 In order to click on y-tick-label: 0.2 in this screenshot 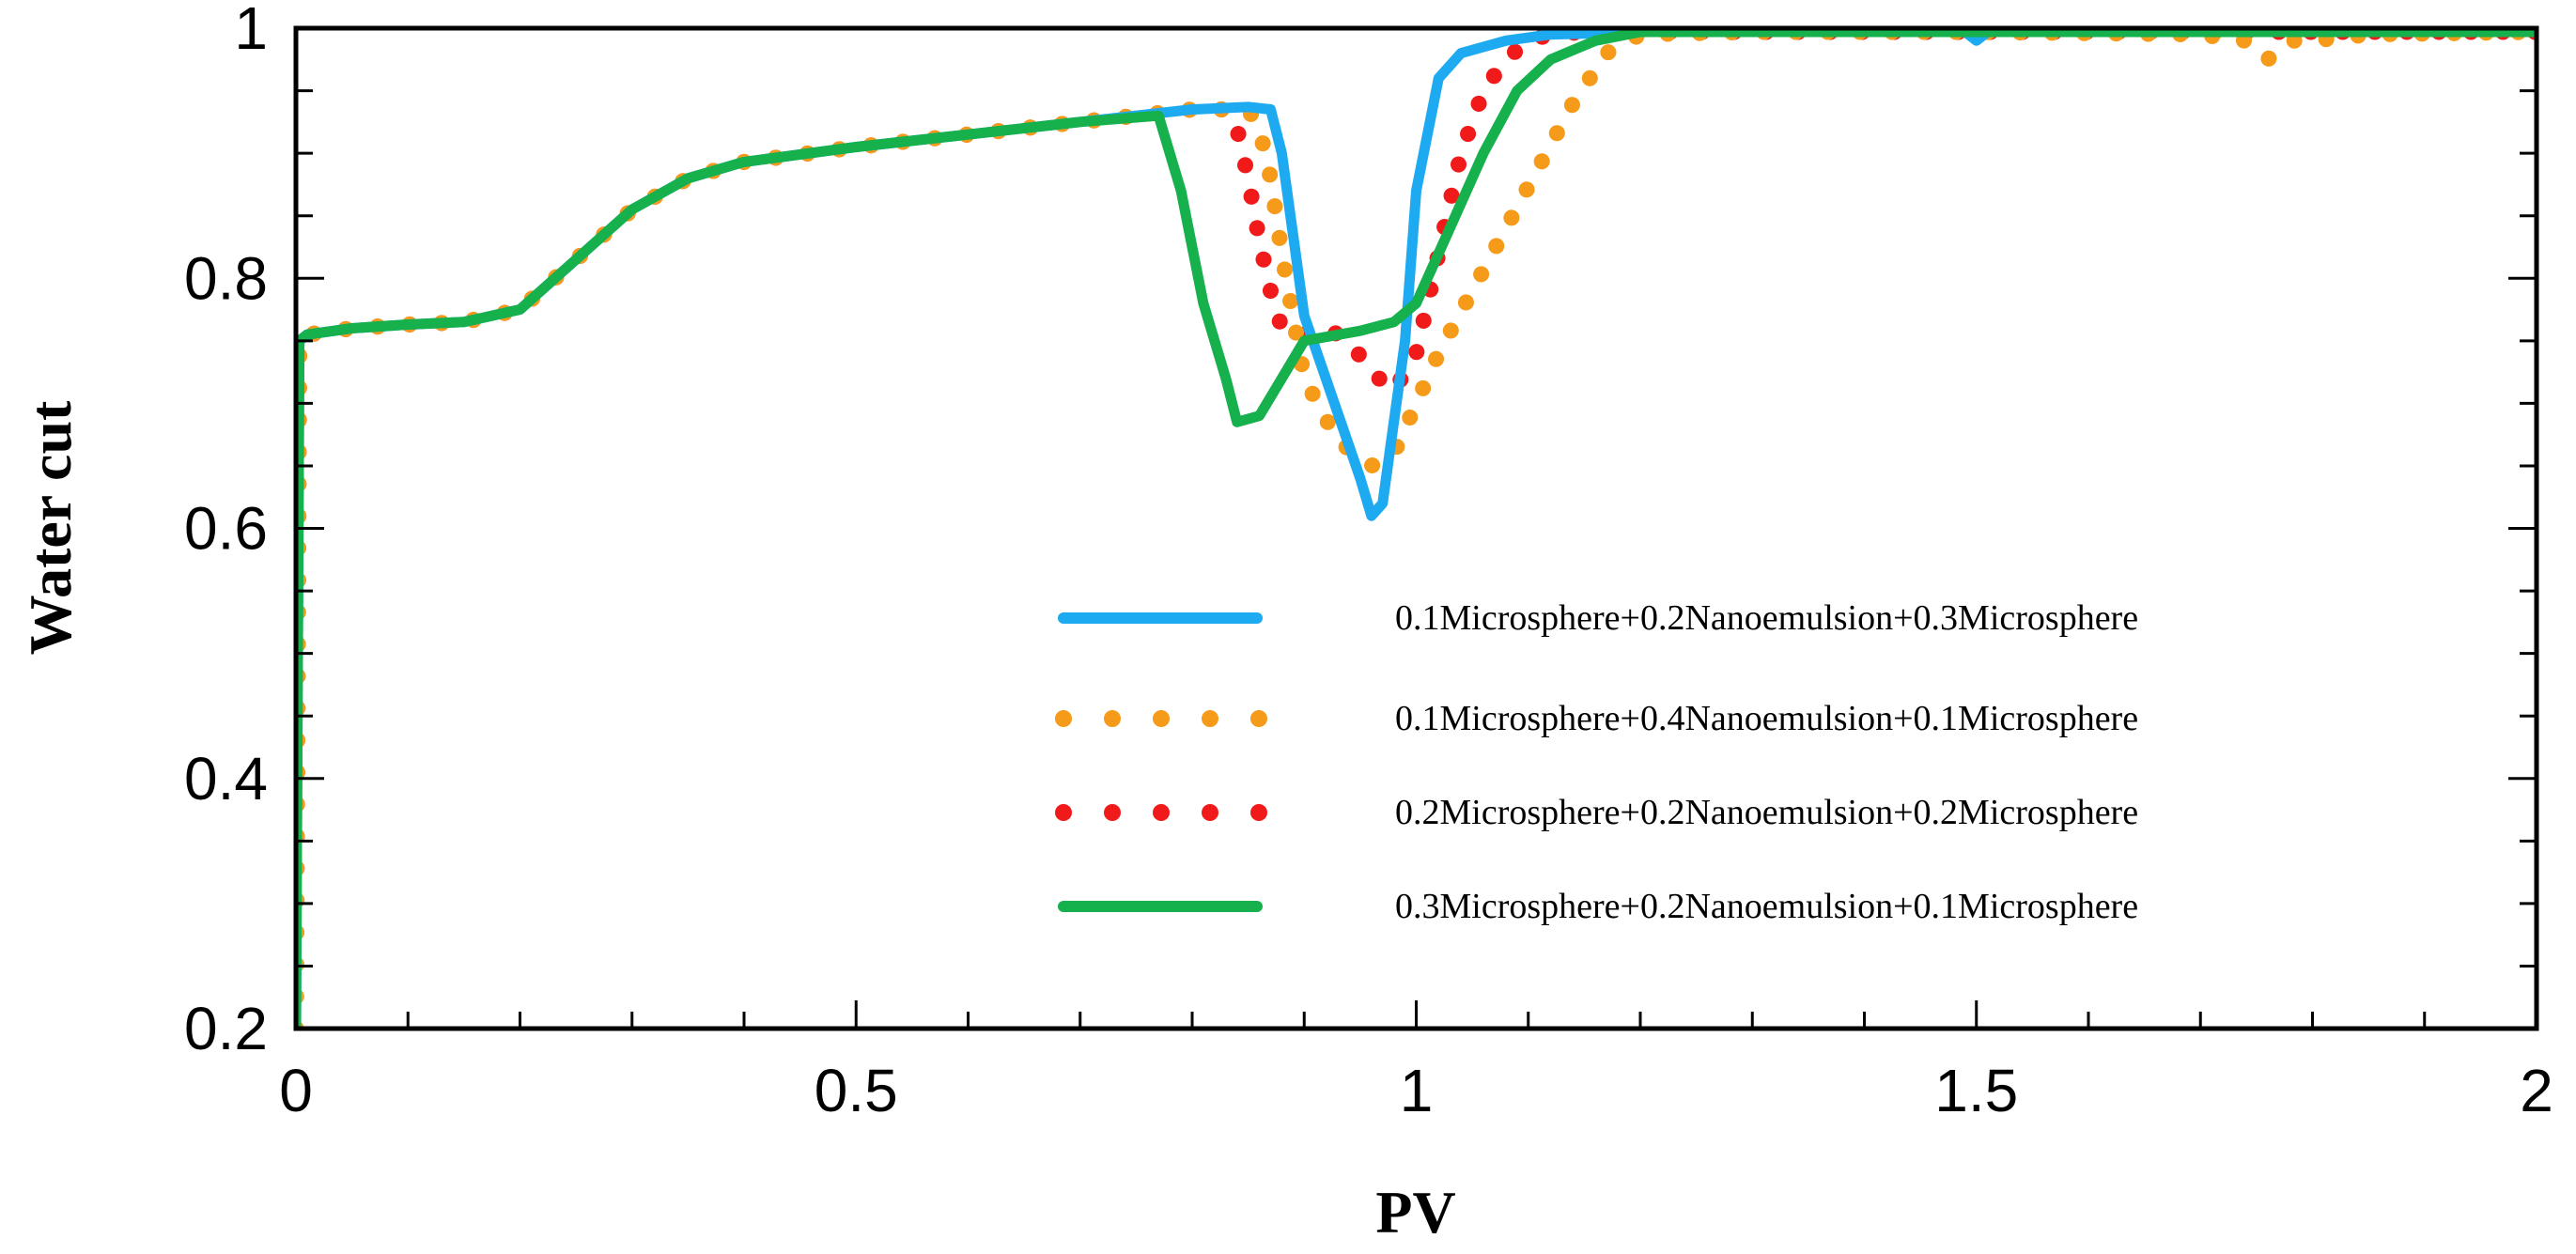, I will do `click(226, 1028)`.